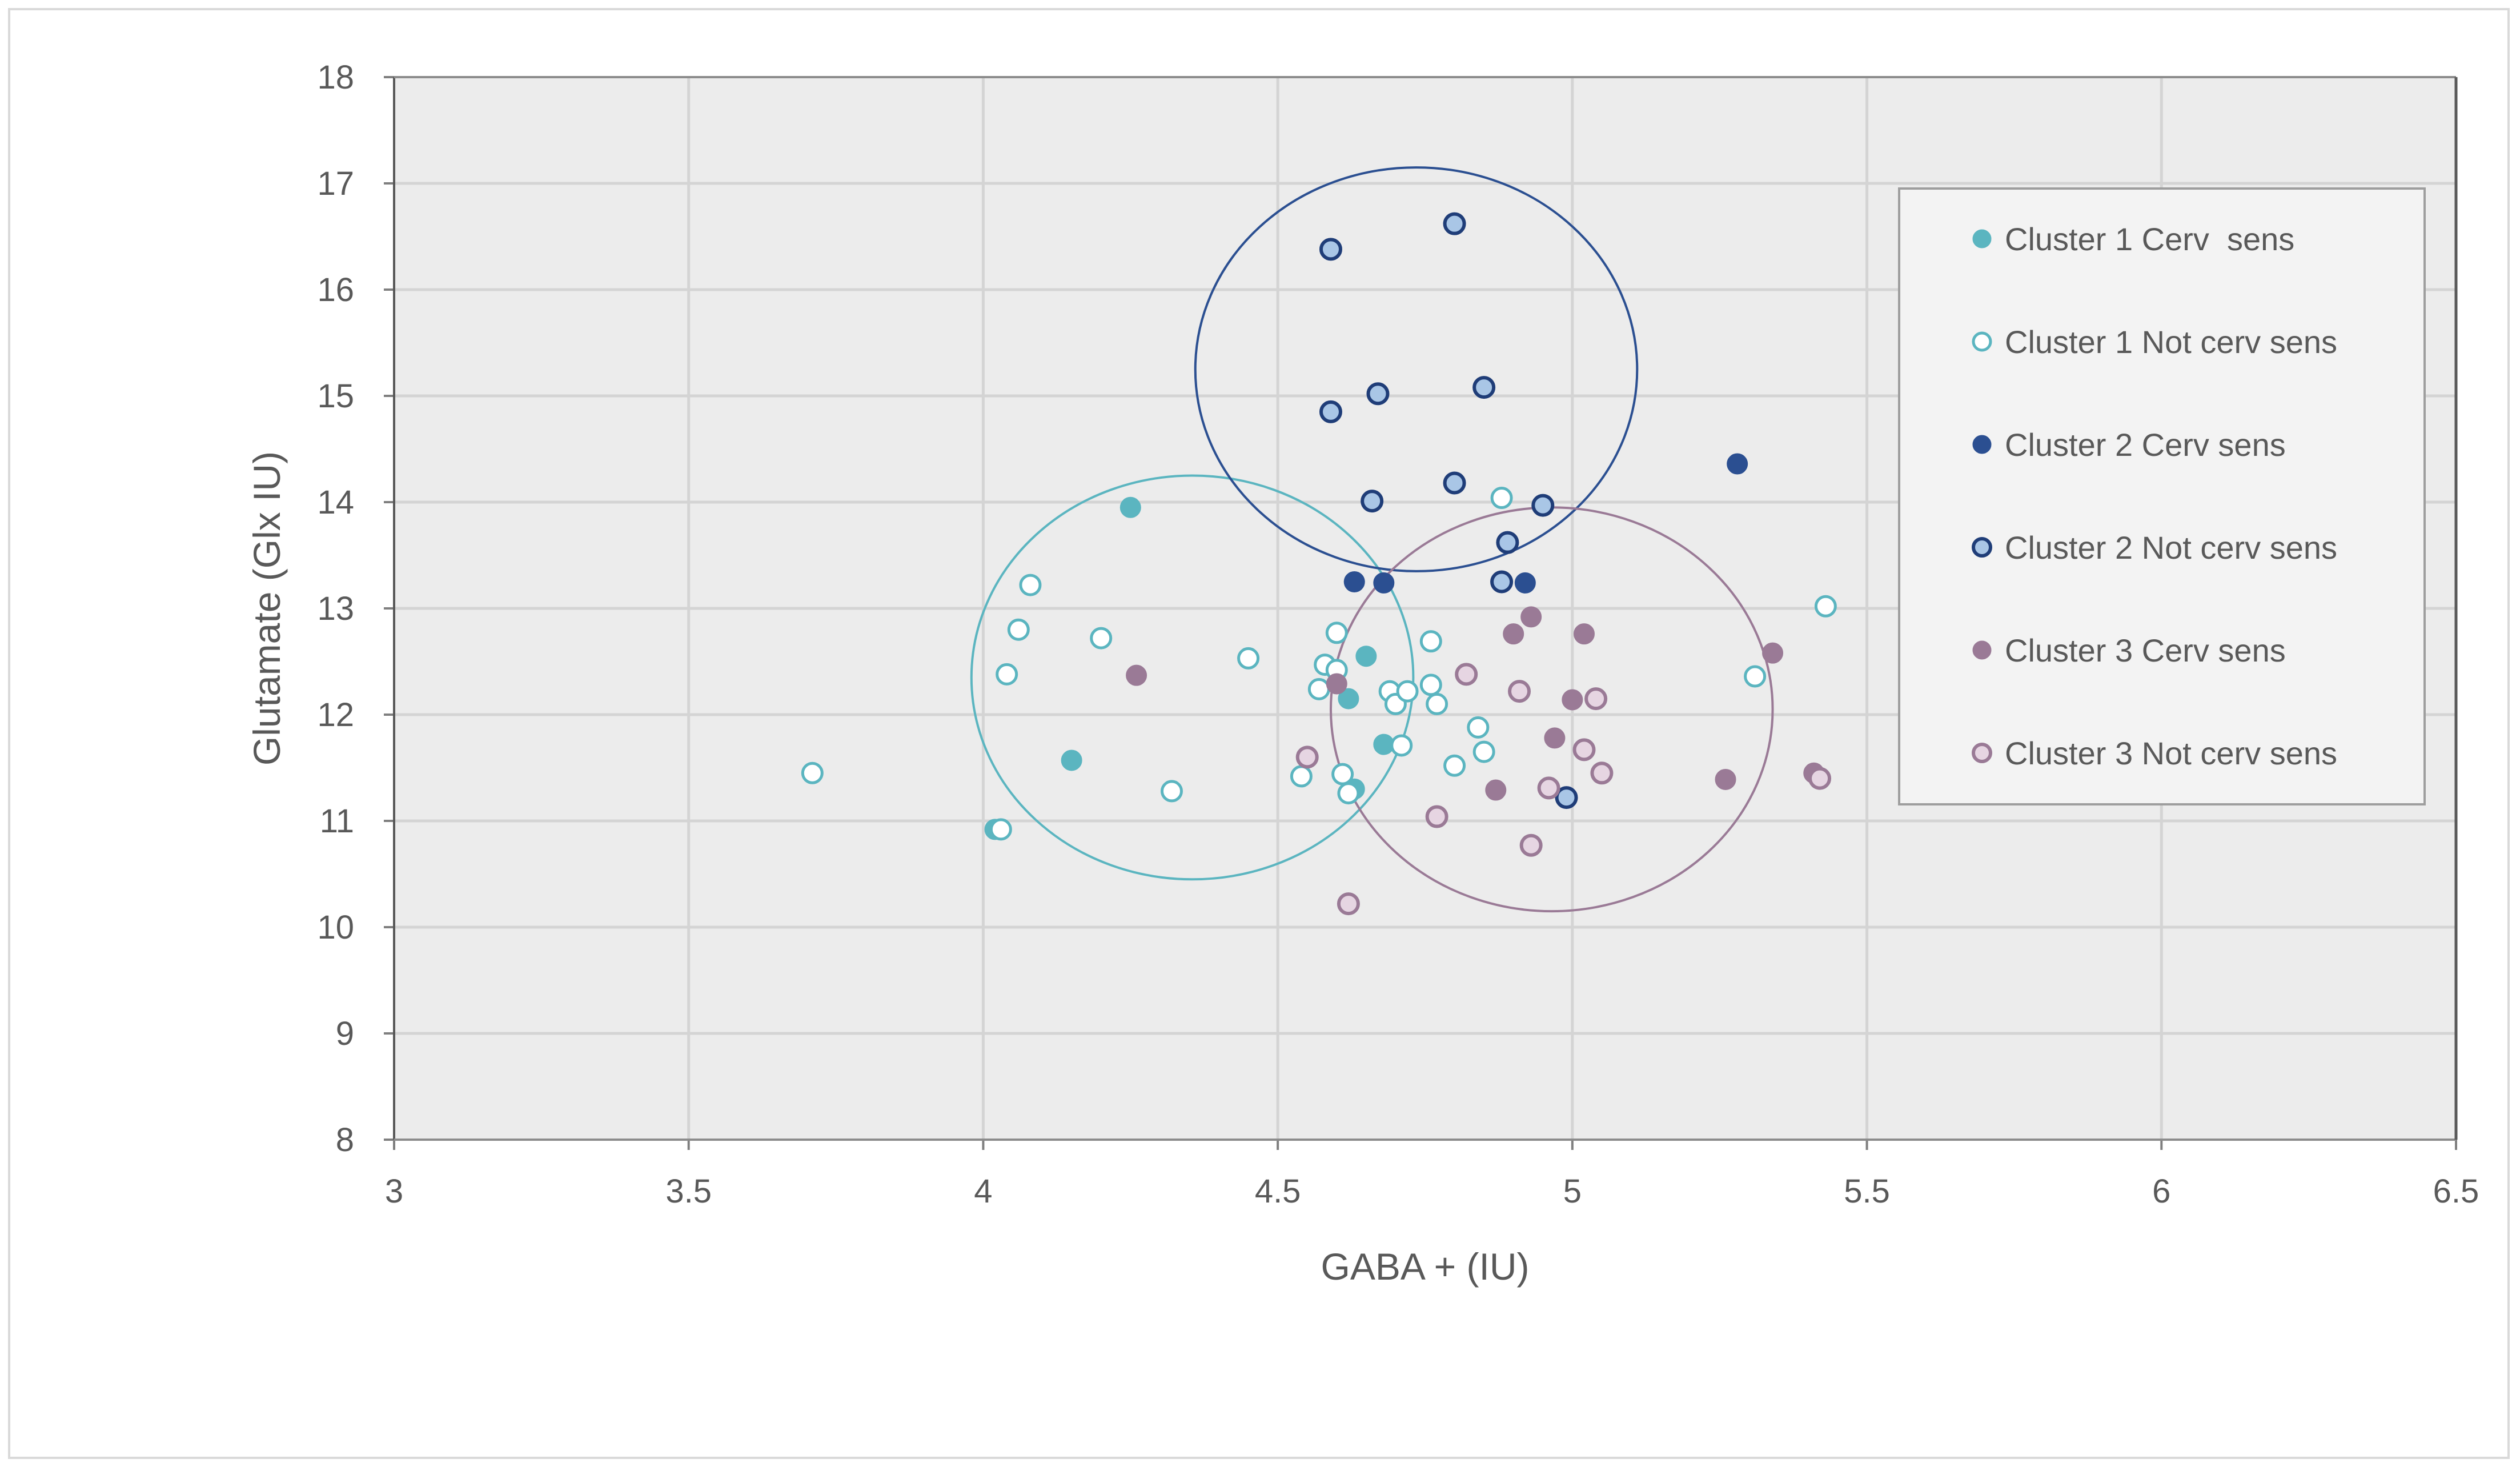  Describe the element at coordinates (1425, 1266) in the screenshot. I see `x-axis-title: GABA + (IU)` at that location.